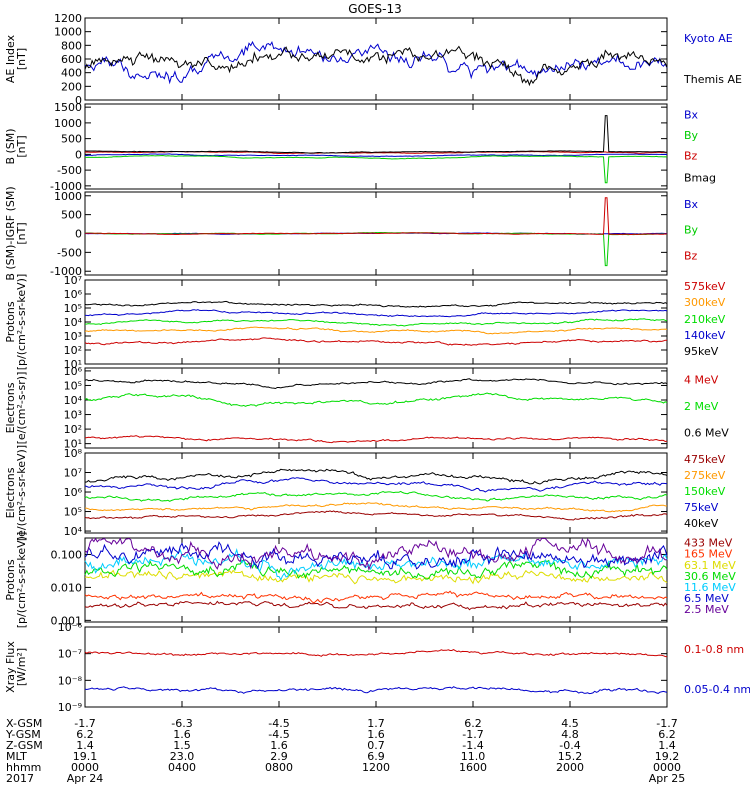 Image resolution: width=750 pixels, height=800 pixels. I want to click on y-tick-label: 10⁻⁸, so click(70, 680).